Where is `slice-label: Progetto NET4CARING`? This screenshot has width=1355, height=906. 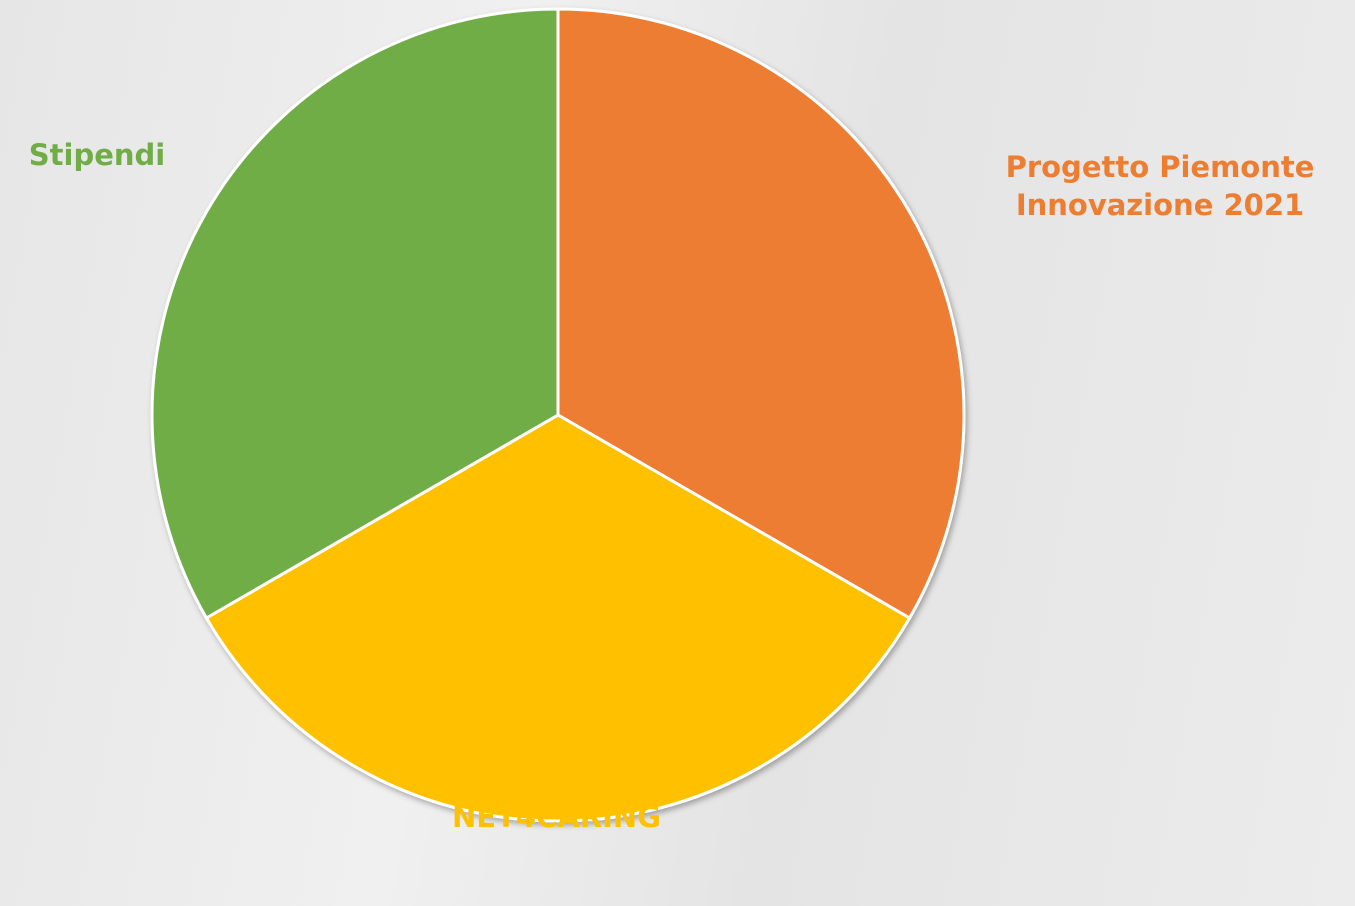
slice-label: Progetto NET4CARING is located at coordinates (556, 798).